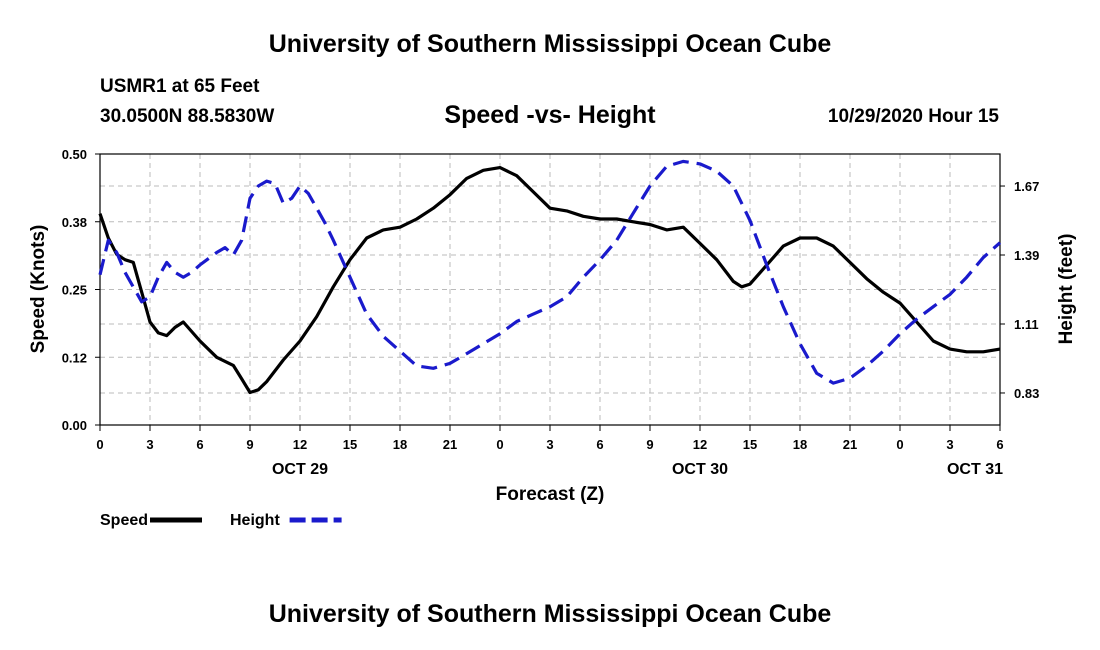 The image size is (1100, 650). Describe the element at coordinates (74, 357) in the screenshot. I see `y-tick-label: 0.12` at that location.